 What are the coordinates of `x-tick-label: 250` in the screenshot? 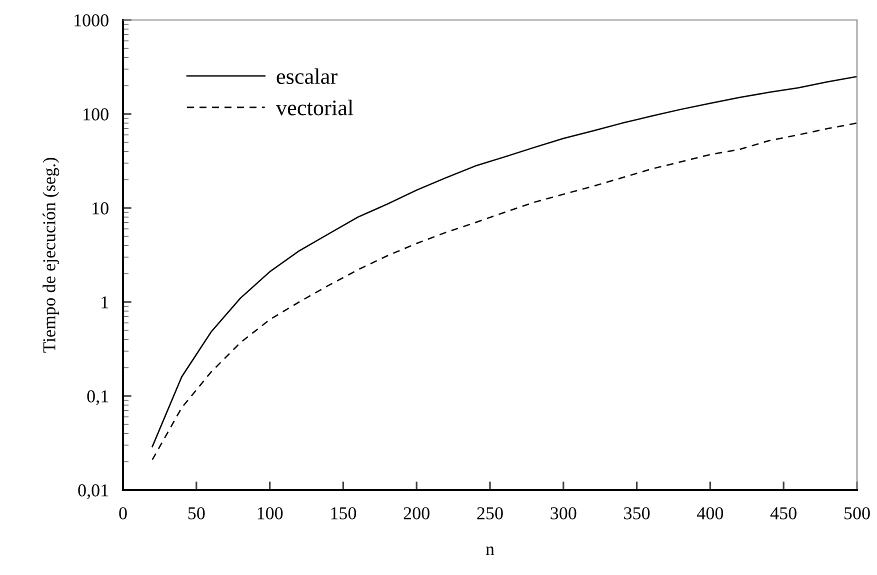 It's located at (490, 513).